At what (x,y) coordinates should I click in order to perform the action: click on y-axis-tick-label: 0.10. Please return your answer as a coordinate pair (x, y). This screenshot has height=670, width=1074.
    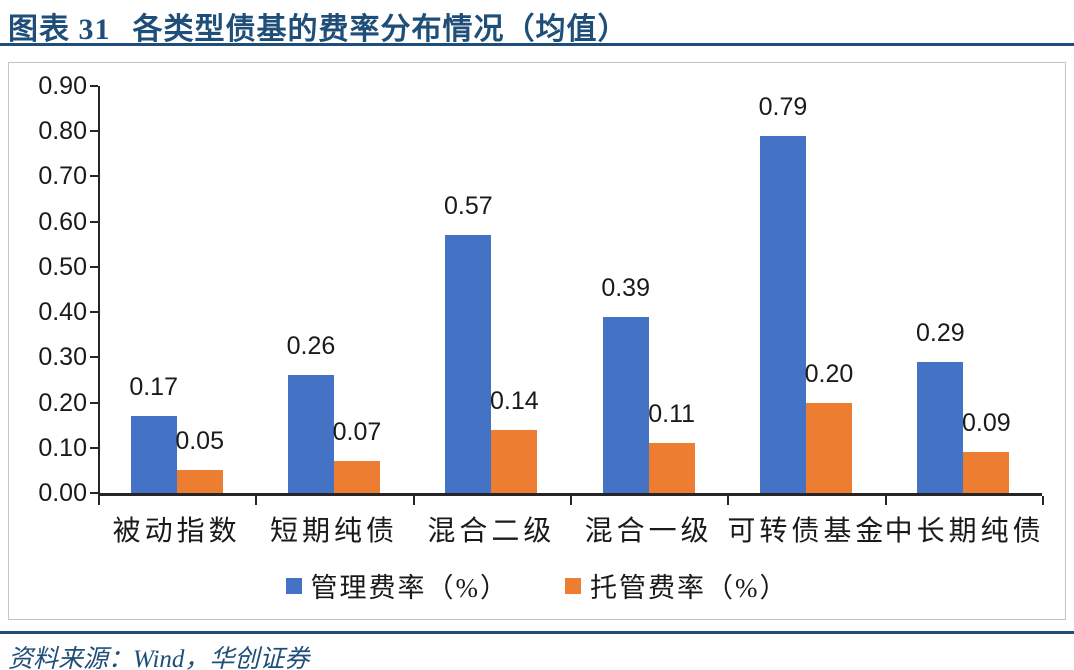
    Looking at the image, I should click on (62, 447).